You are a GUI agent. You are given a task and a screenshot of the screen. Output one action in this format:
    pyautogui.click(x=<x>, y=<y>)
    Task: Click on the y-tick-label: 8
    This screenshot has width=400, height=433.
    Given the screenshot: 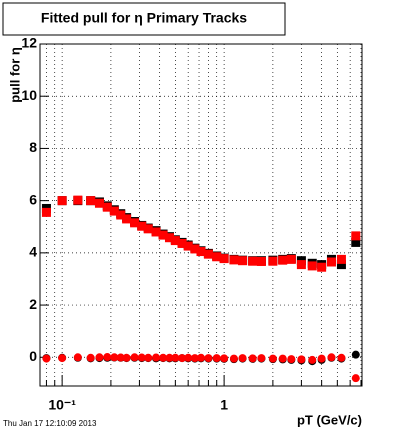 What is the action you would take?
    pyautogui.click(x=33, y=147)
    